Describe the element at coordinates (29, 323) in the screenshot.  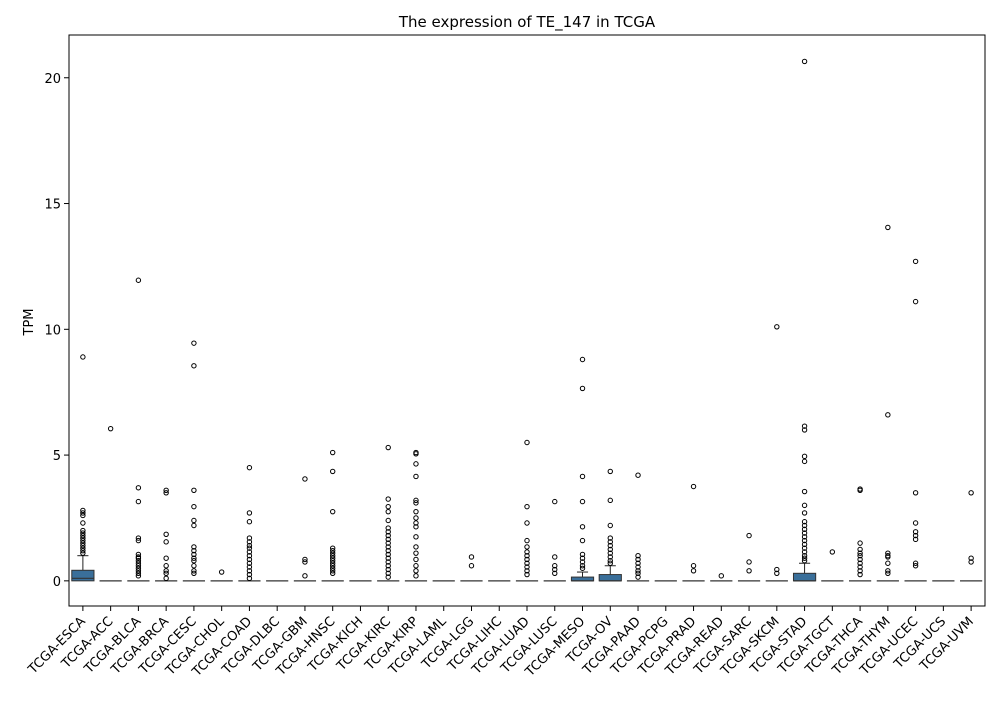
I see `y-axis-label: TPM` at that location.